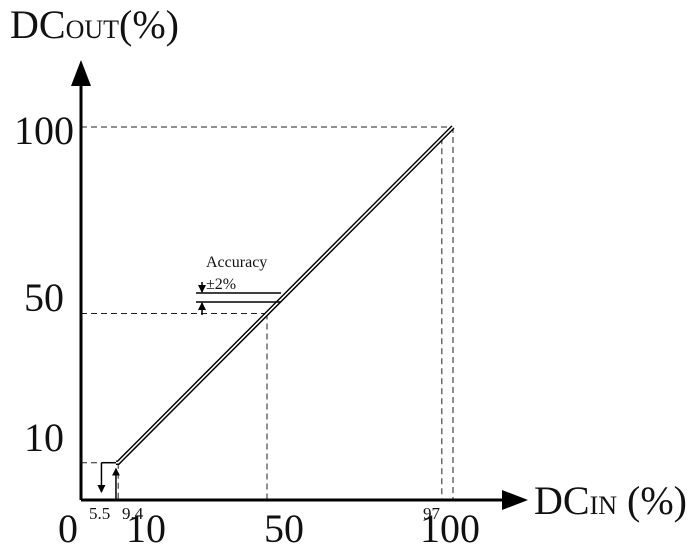  Describe the element at coordinates (610, 500) in the screenshot. I see `x-axis-label: DCIN (%)` at that location.